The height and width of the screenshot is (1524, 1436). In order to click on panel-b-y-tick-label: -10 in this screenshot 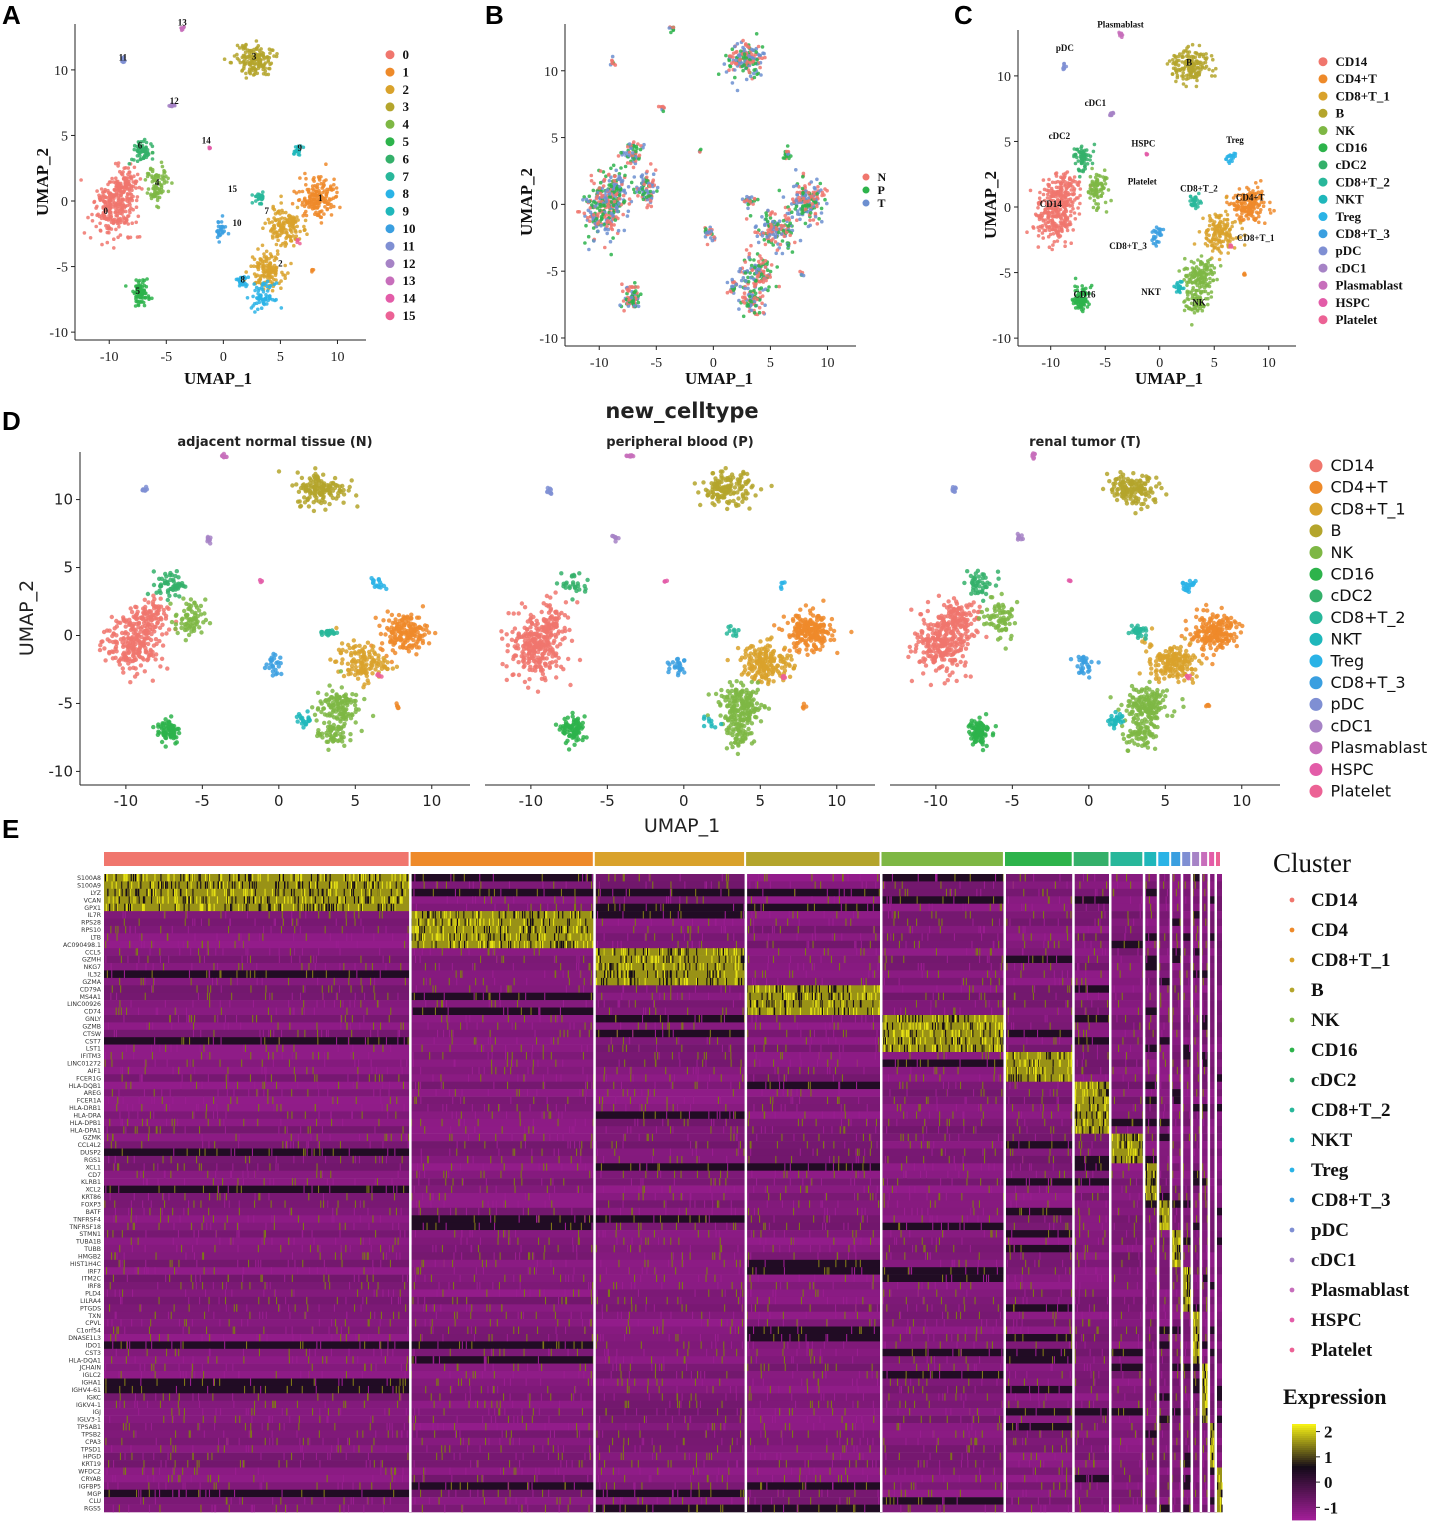, I will do `click(548, 339)`.